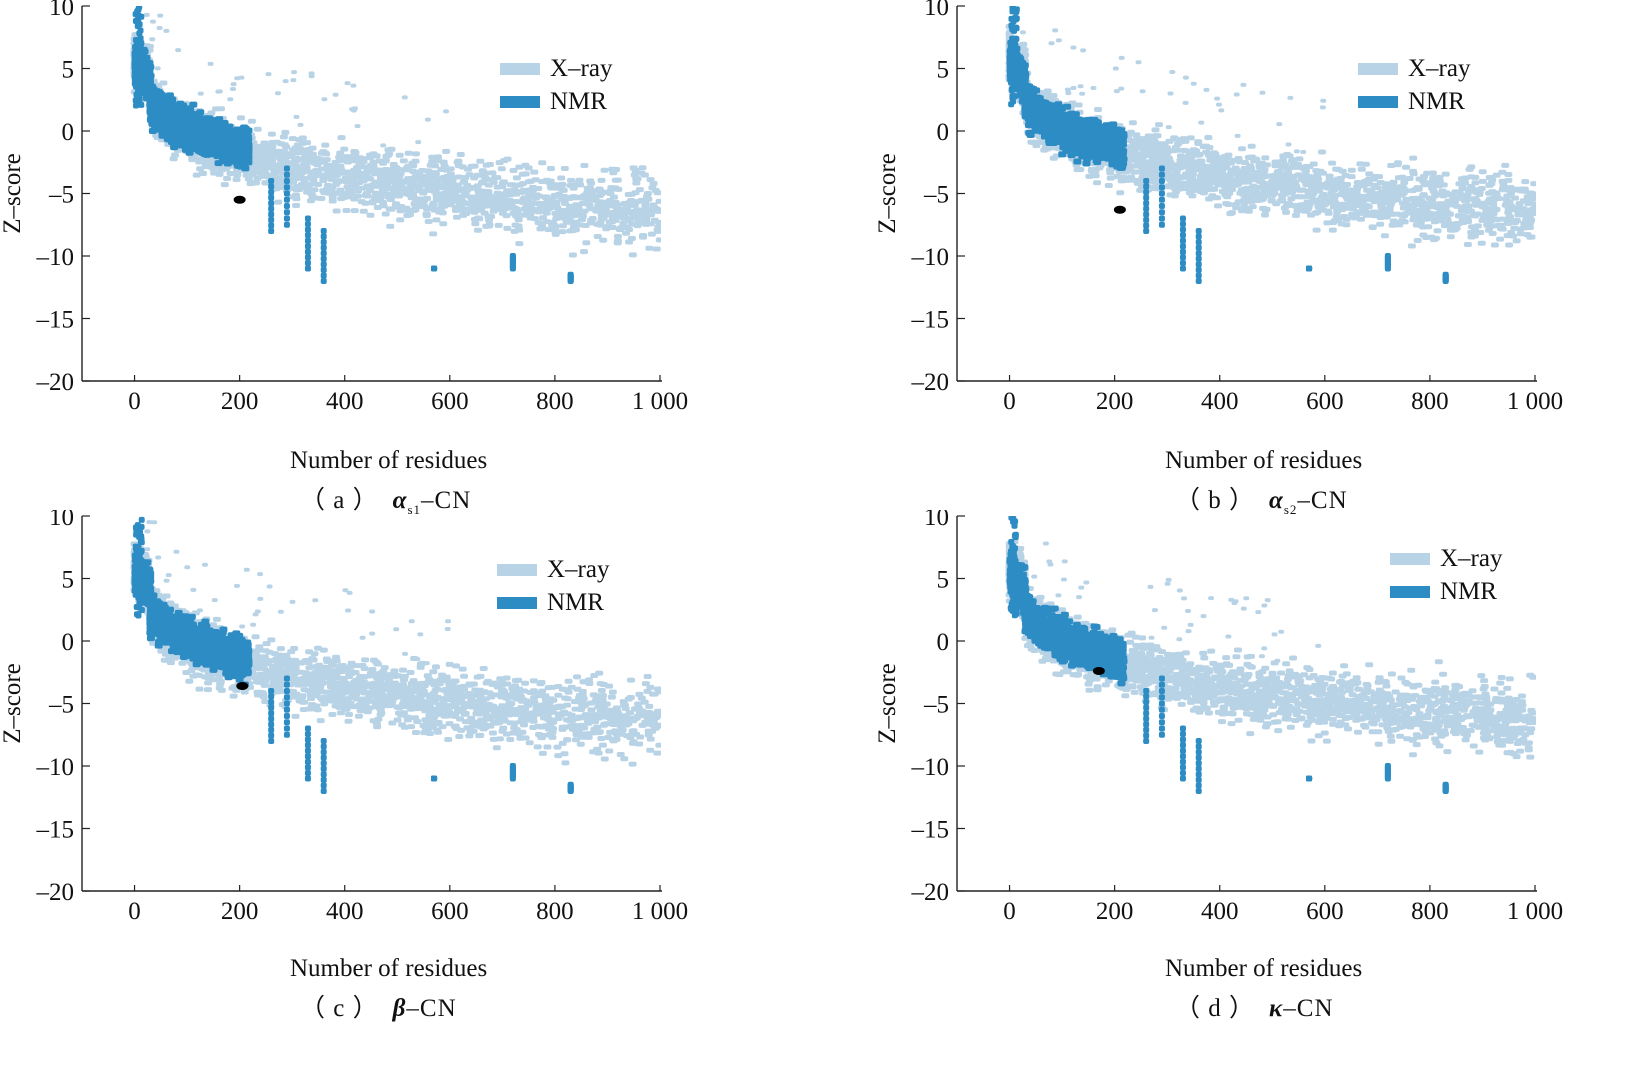 The height and width of the screenshot is (1071, 1646). I want to click on x-axis-label-a: Number of residues, so click(389, 460).